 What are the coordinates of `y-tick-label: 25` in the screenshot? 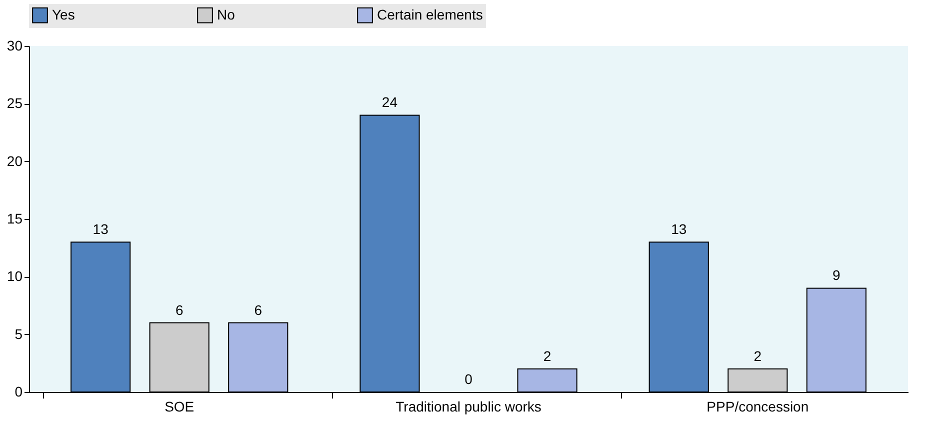 It's located at (14, 103).